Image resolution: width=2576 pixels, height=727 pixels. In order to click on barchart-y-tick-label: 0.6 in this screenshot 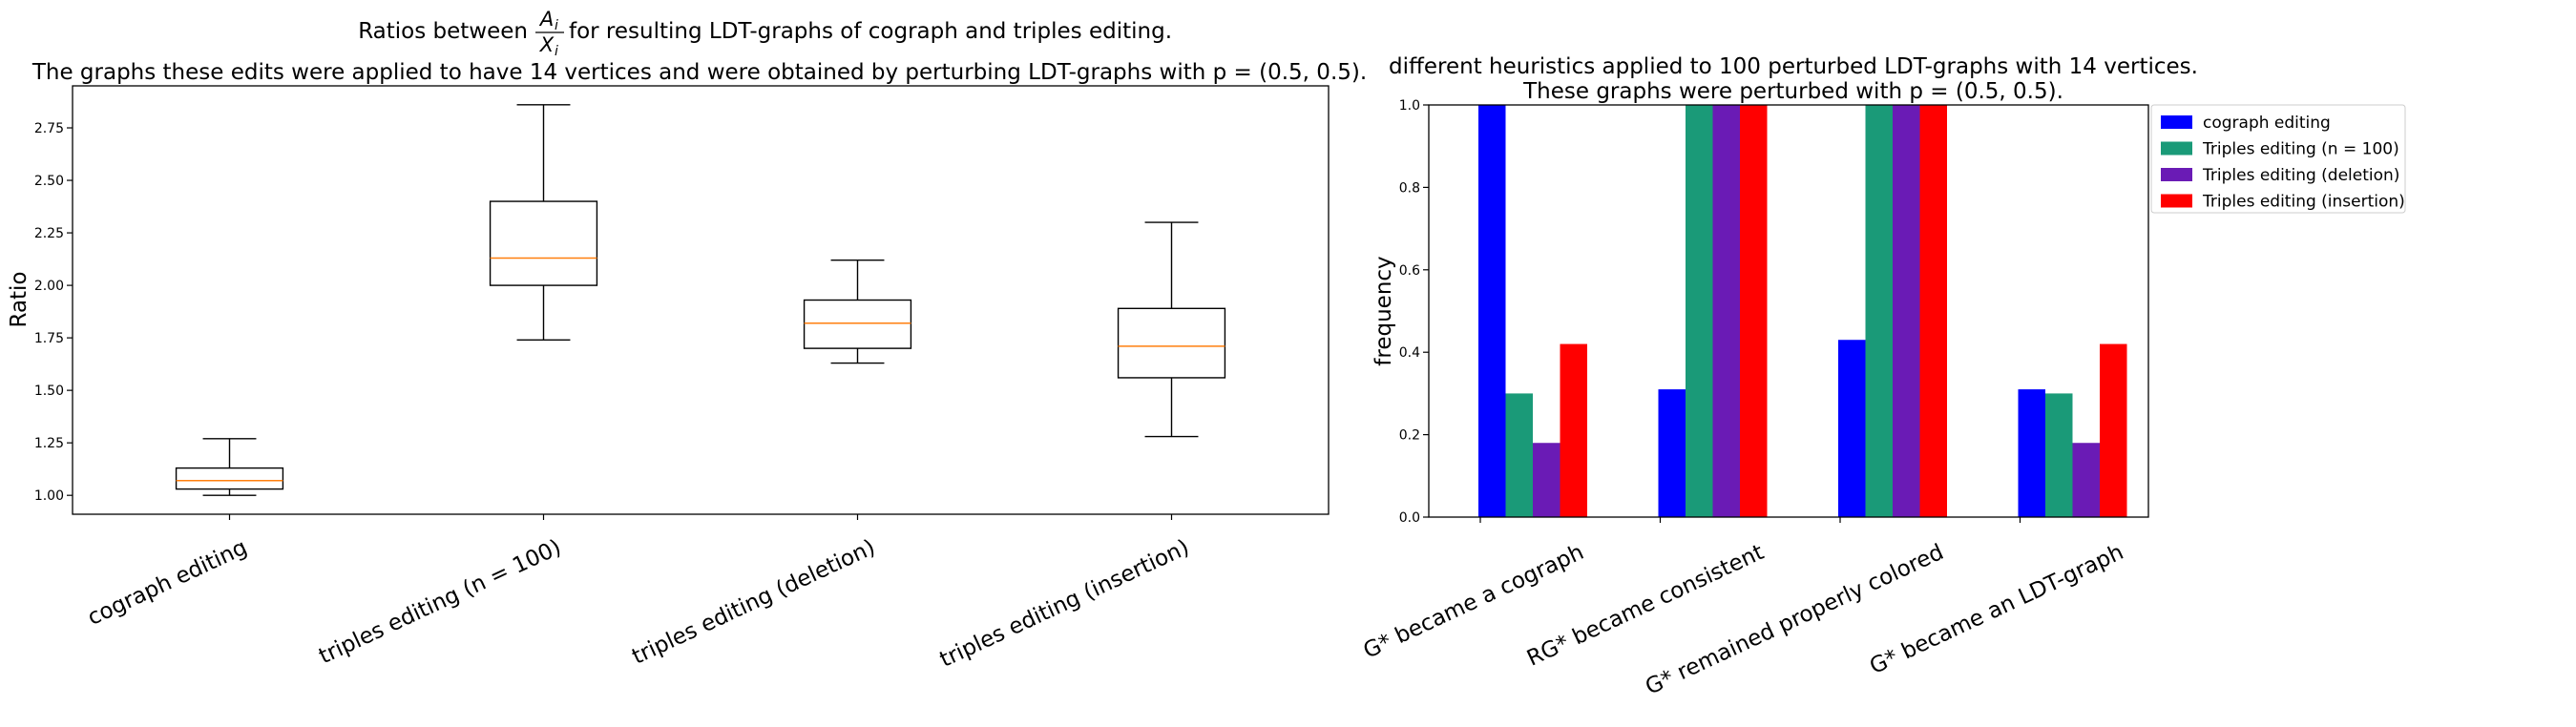, I will do `click(1409, 271)`.